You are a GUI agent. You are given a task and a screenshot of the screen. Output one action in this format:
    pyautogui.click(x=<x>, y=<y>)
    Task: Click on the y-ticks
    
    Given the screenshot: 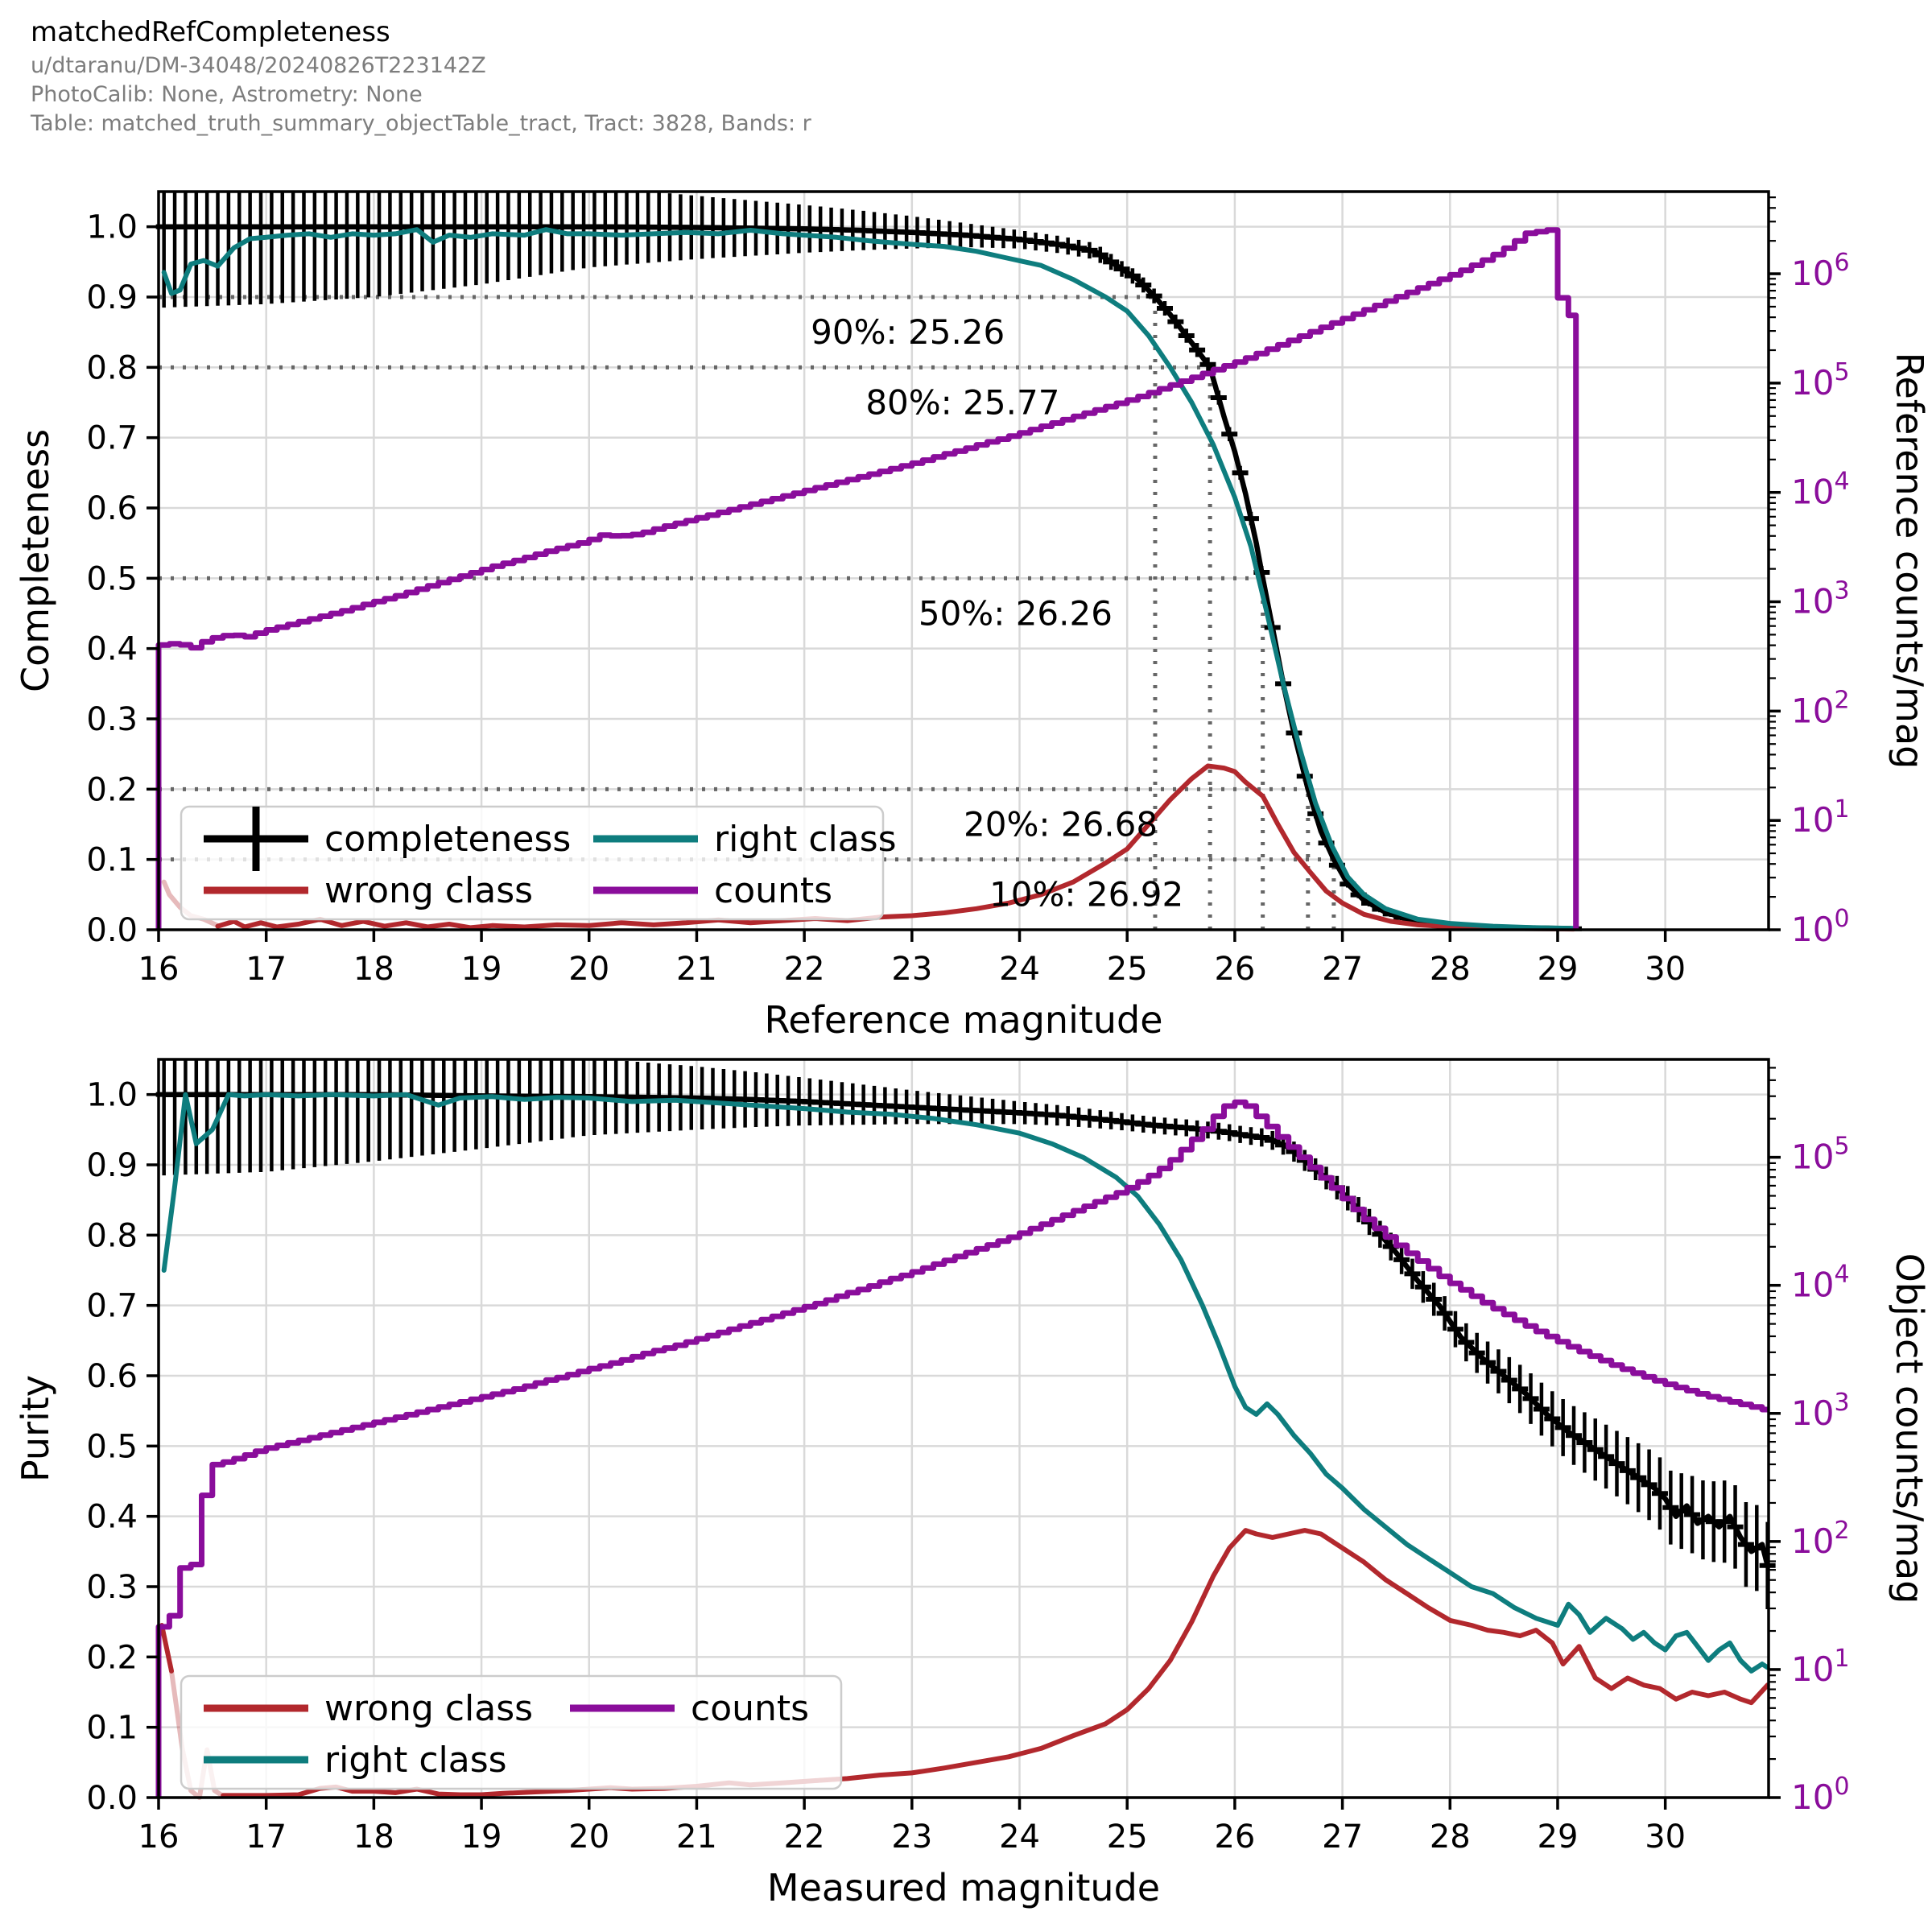 What is the action you would take?
    pyautogui.click(x=153, y=1445)
    